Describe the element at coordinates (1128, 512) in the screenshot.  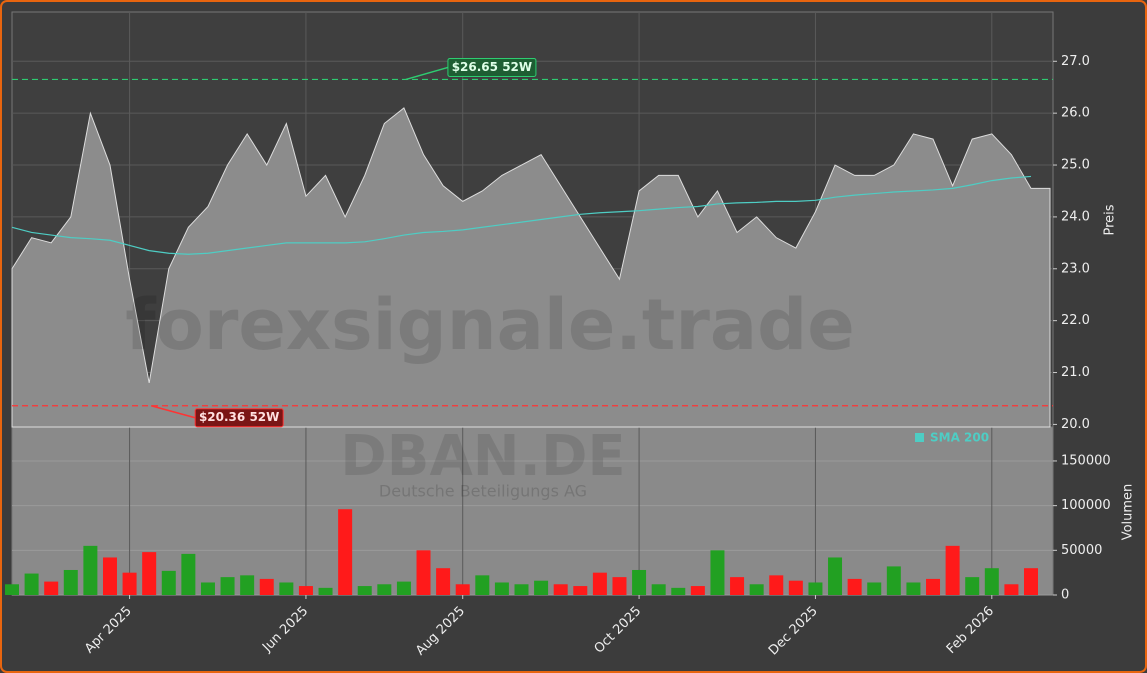
I see `y2-axis-label: Volumen` at that location.